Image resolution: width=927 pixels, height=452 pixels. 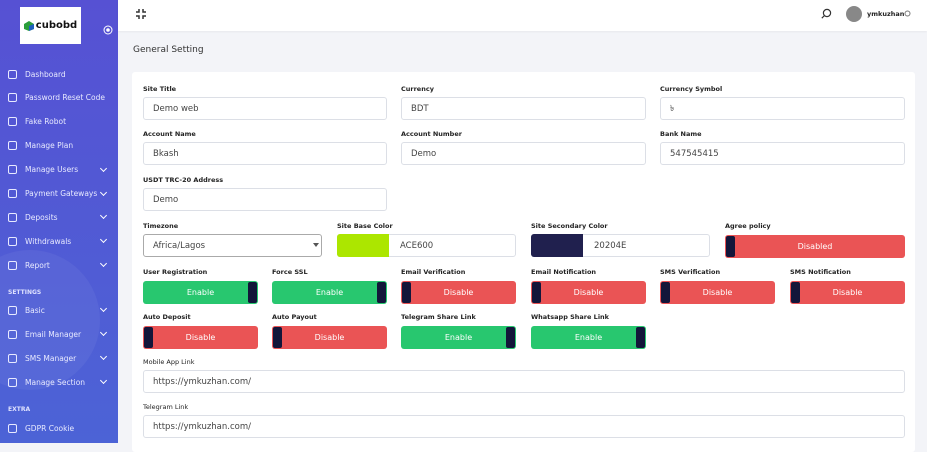 I want to click on toggle: Disabled, so click(x=815, y=246).